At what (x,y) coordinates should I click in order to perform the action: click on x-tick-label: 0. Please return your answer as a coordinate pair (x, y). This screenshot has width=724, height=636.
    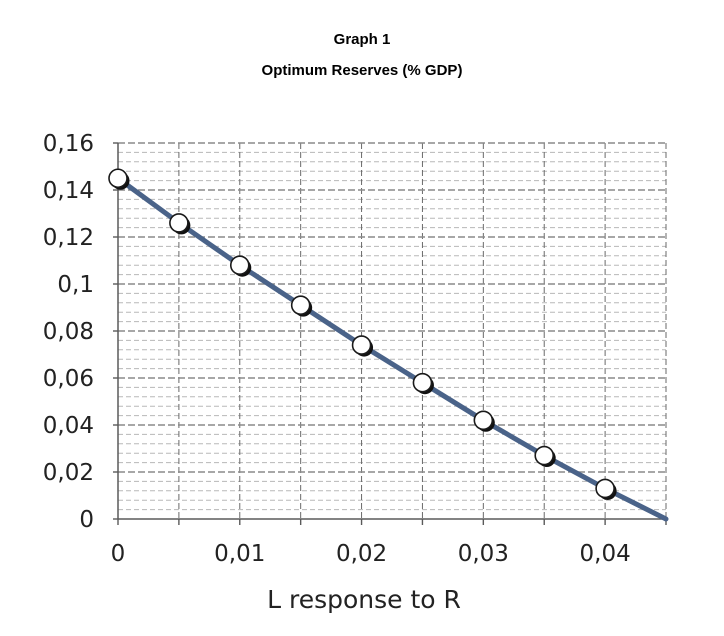
    Looking at the image, I should click on (118, 554).